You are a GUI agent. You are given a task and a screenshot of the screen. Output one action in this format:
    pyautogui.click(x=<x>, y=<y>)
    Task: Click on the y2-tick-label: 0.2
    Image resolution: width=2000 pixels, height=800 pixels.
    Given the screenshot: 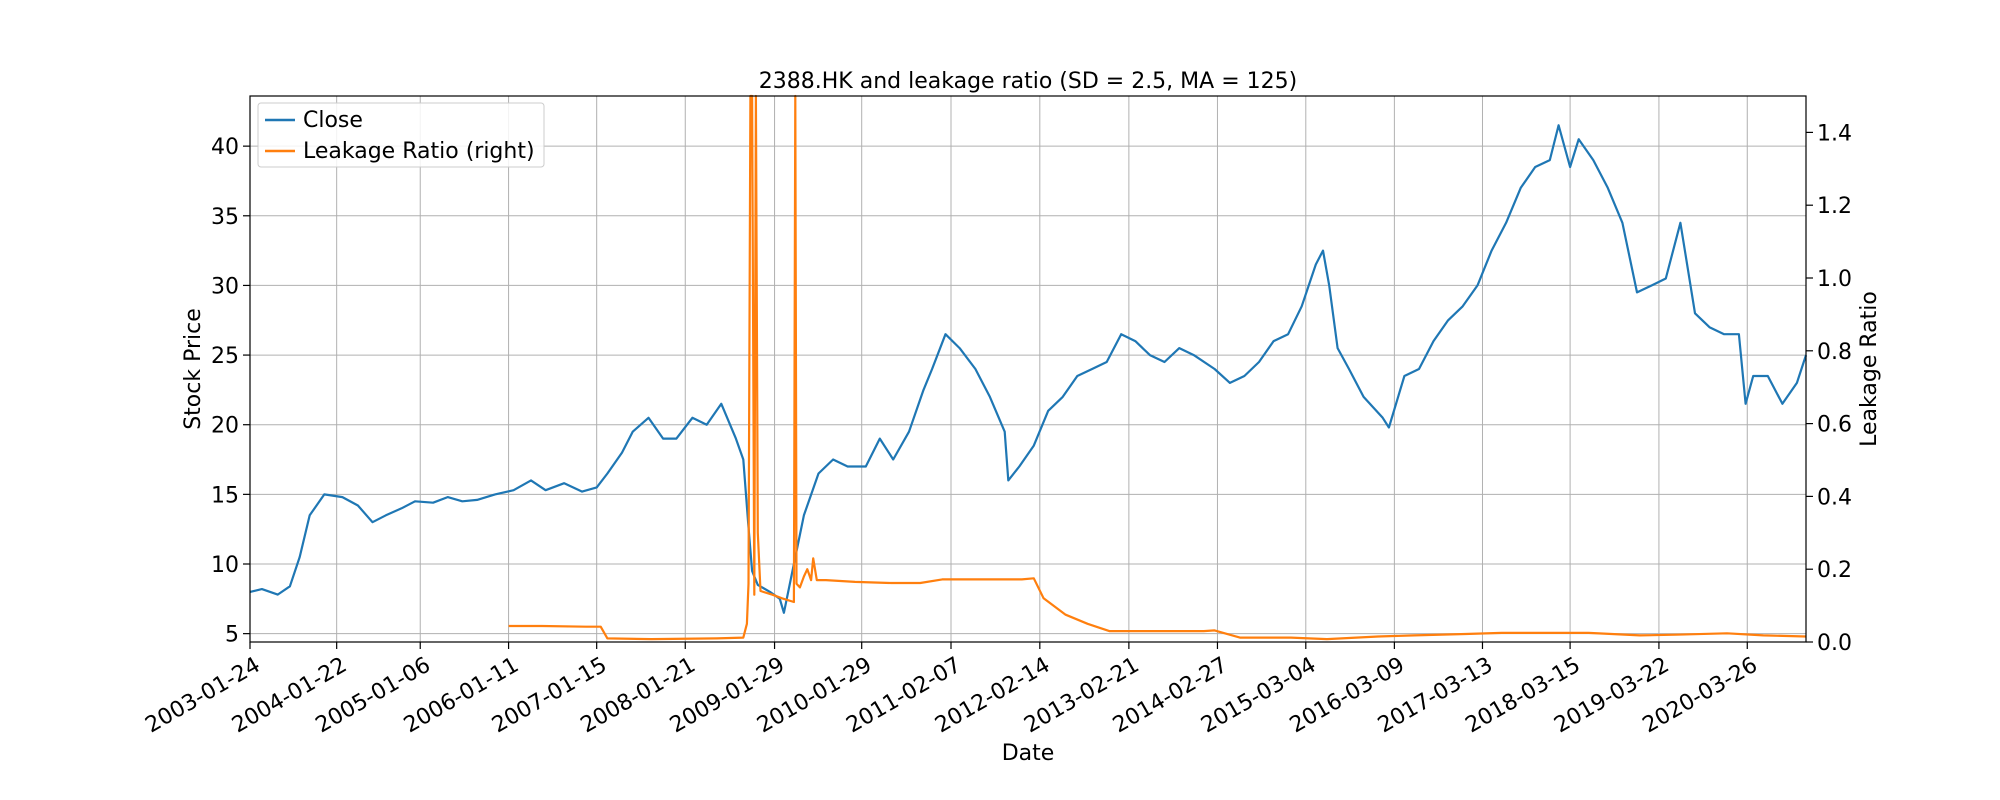 What is the action you would take?
    pyautogui.click(x=1834, y=570)
    